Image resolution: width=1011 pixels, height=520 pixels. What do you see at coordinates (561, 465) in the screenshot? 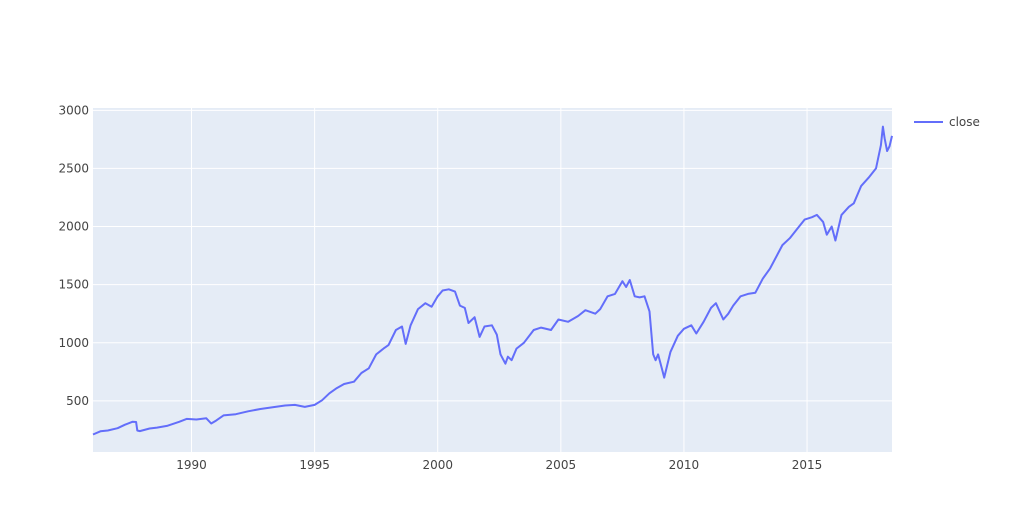
I see `x-tick-label: 2005` at bounding box center [561, 465].